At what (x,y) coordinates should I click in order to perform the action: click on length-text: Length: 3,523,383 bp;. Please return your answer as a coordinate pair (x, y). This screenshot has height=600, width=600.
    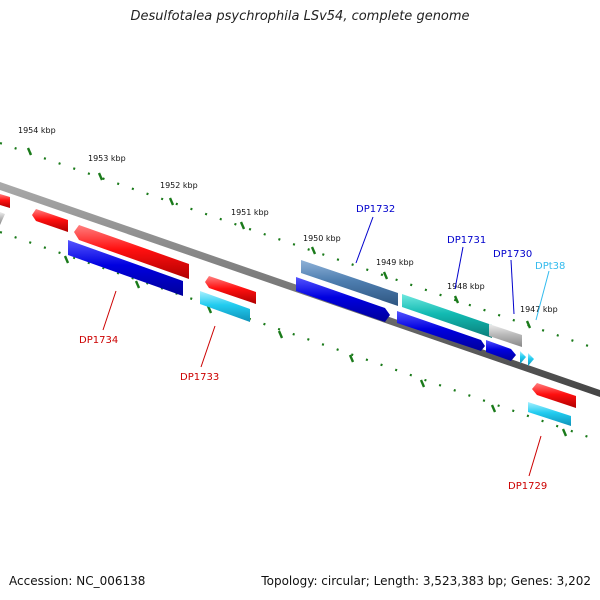
    Looking at the image, I should click on (440, 581).